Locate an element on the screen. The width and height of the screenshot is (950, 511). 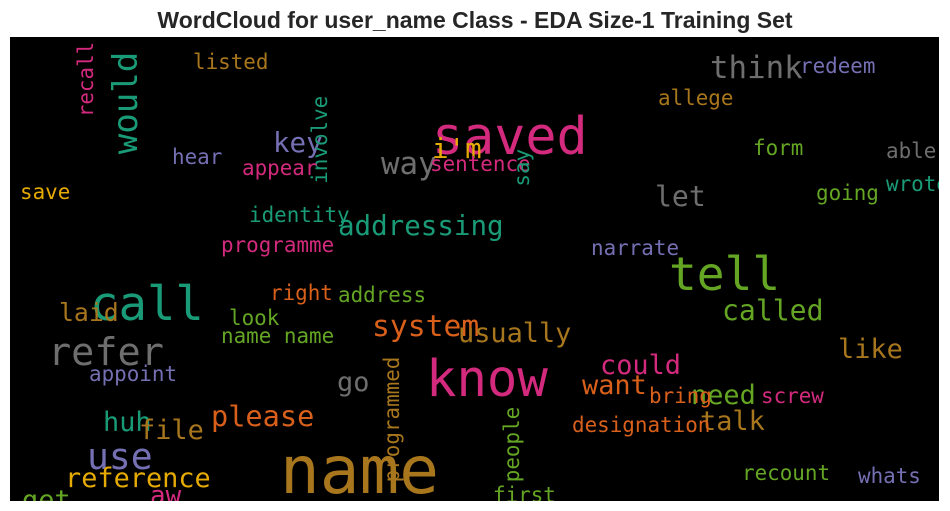
word-aw: aw is located at coordinates (166, 491).